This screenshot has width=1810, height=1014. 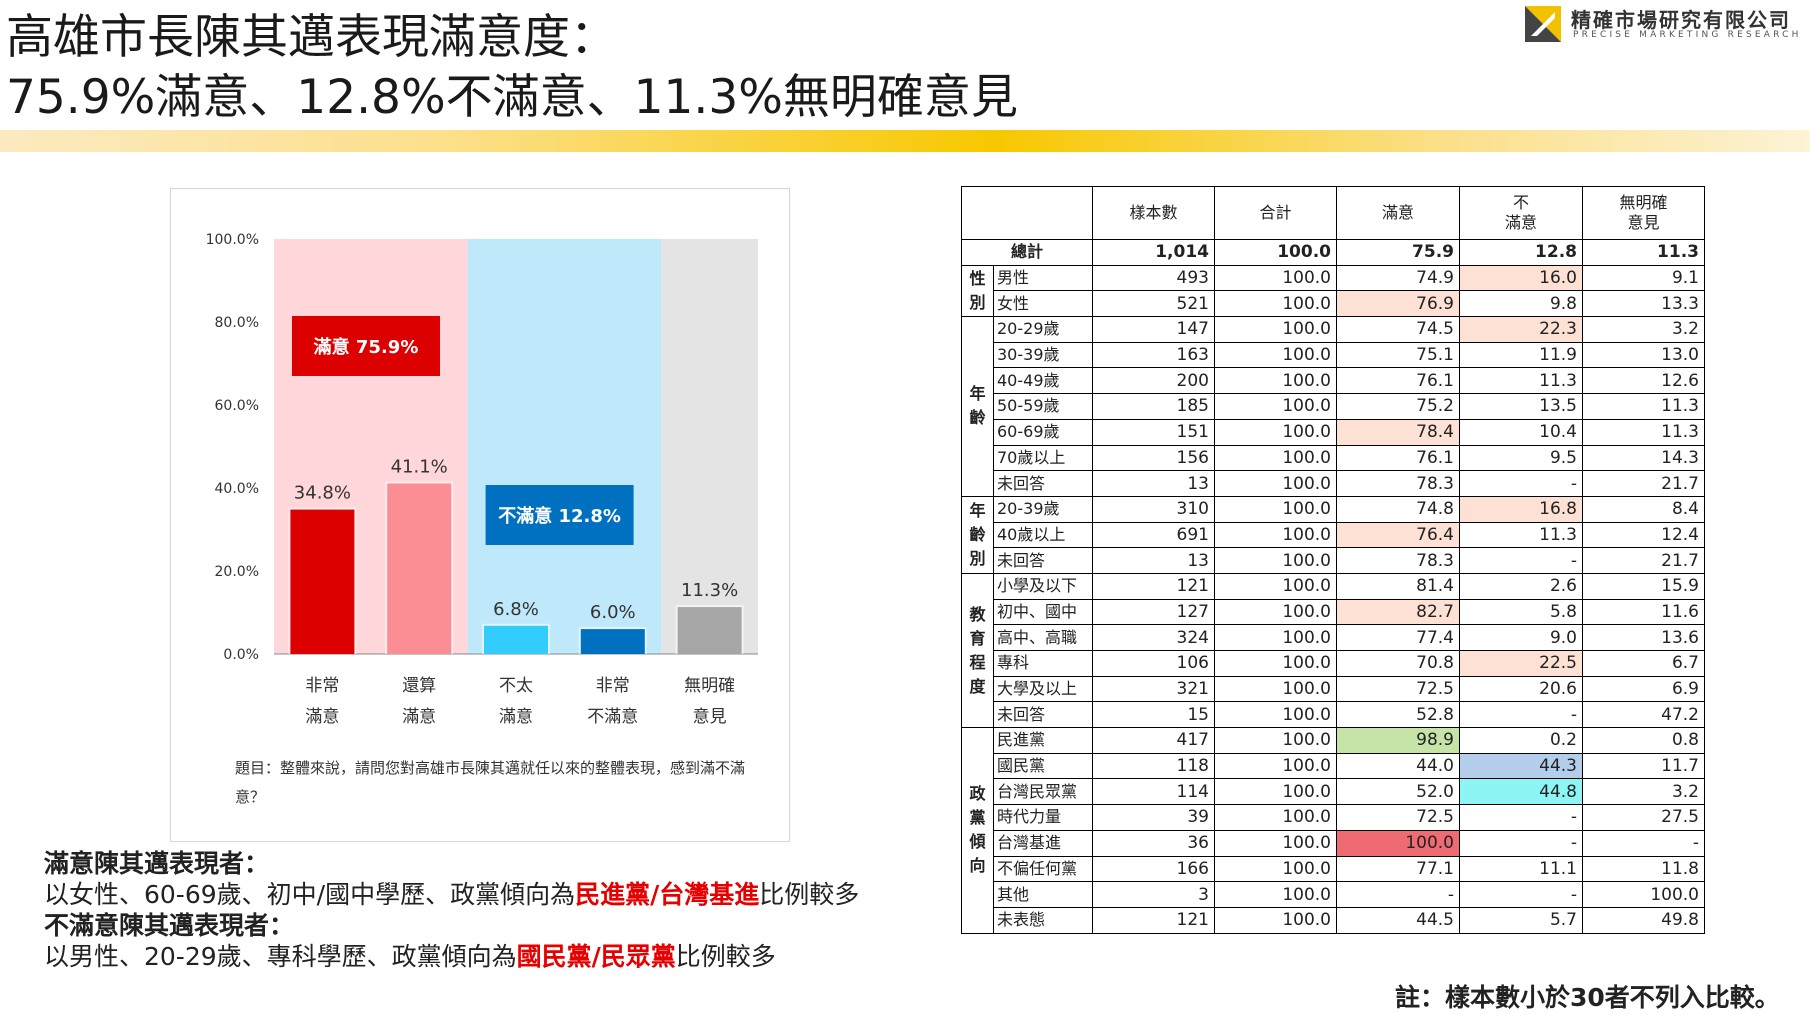 I want to click on row-label: 民進黨, so click(x=1043, y=740).